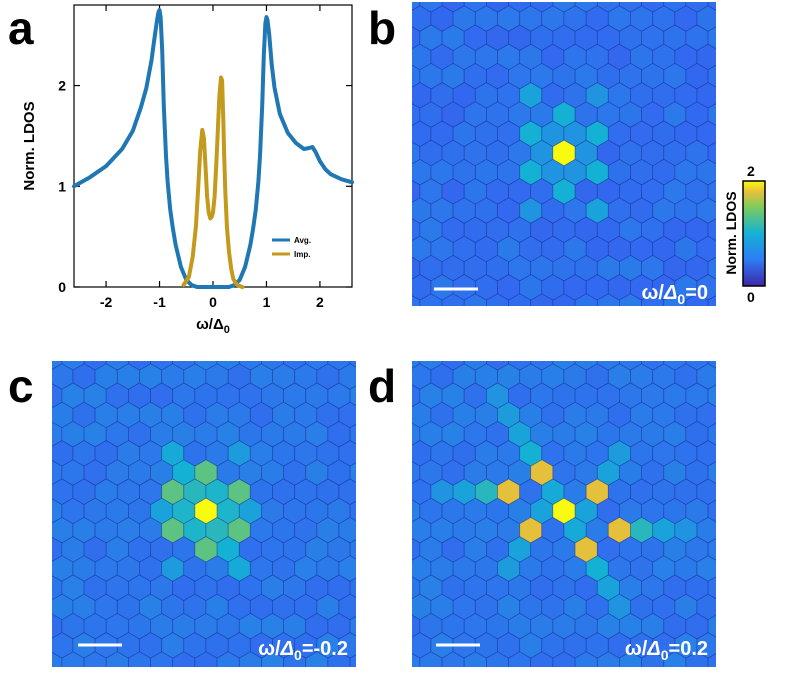 The height and width of the screenshot is (674, 798). I want to click on plot-frame, so click(213, 146).